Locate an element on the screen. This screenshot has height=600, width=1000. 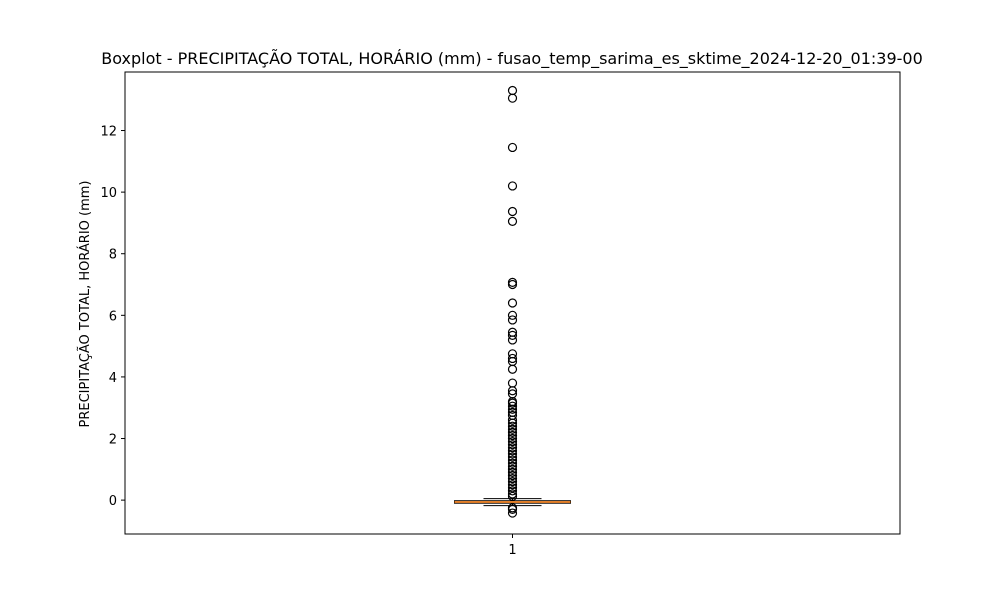
y-tick-label: 6 is located at coordinates (113, 316).